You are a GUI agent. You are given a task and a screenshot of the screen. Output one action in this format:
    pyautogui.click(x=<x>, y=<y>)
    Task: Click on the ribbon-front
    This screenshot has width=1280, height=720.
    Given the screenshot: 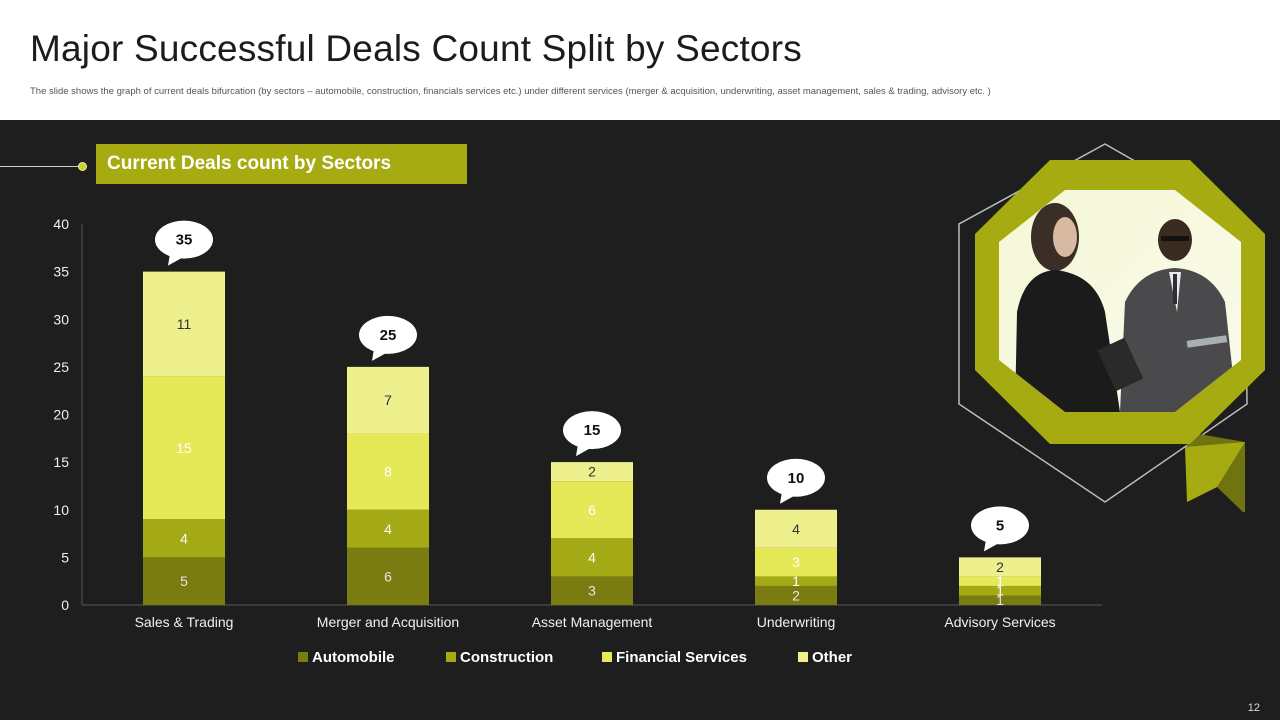 What is the action you would take?
    pyautogui.click(x=1215, y=472)
    